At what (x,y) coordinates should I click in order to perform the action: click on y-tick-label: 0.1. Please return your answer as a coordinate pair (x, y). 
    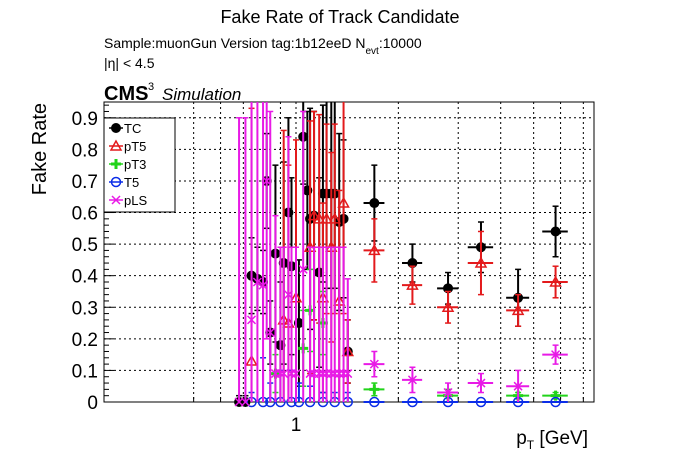
    Looking at the image, I should click on (85, 371).